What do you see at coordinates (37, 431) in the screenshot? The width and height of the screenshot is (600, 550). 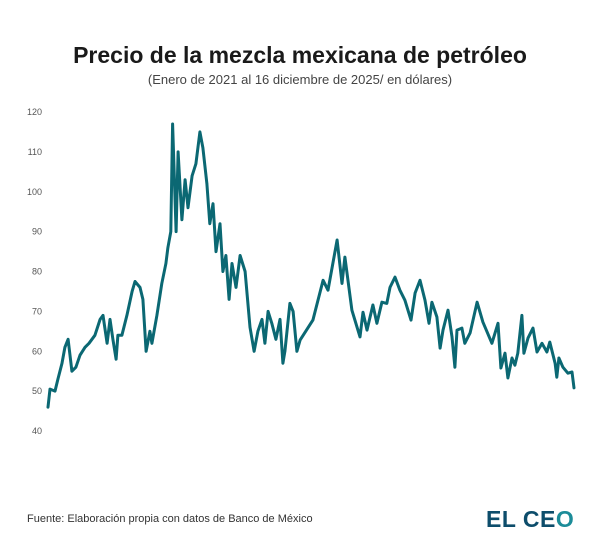 I see `y-tick-label: 40` at bounding box center [37, 431].